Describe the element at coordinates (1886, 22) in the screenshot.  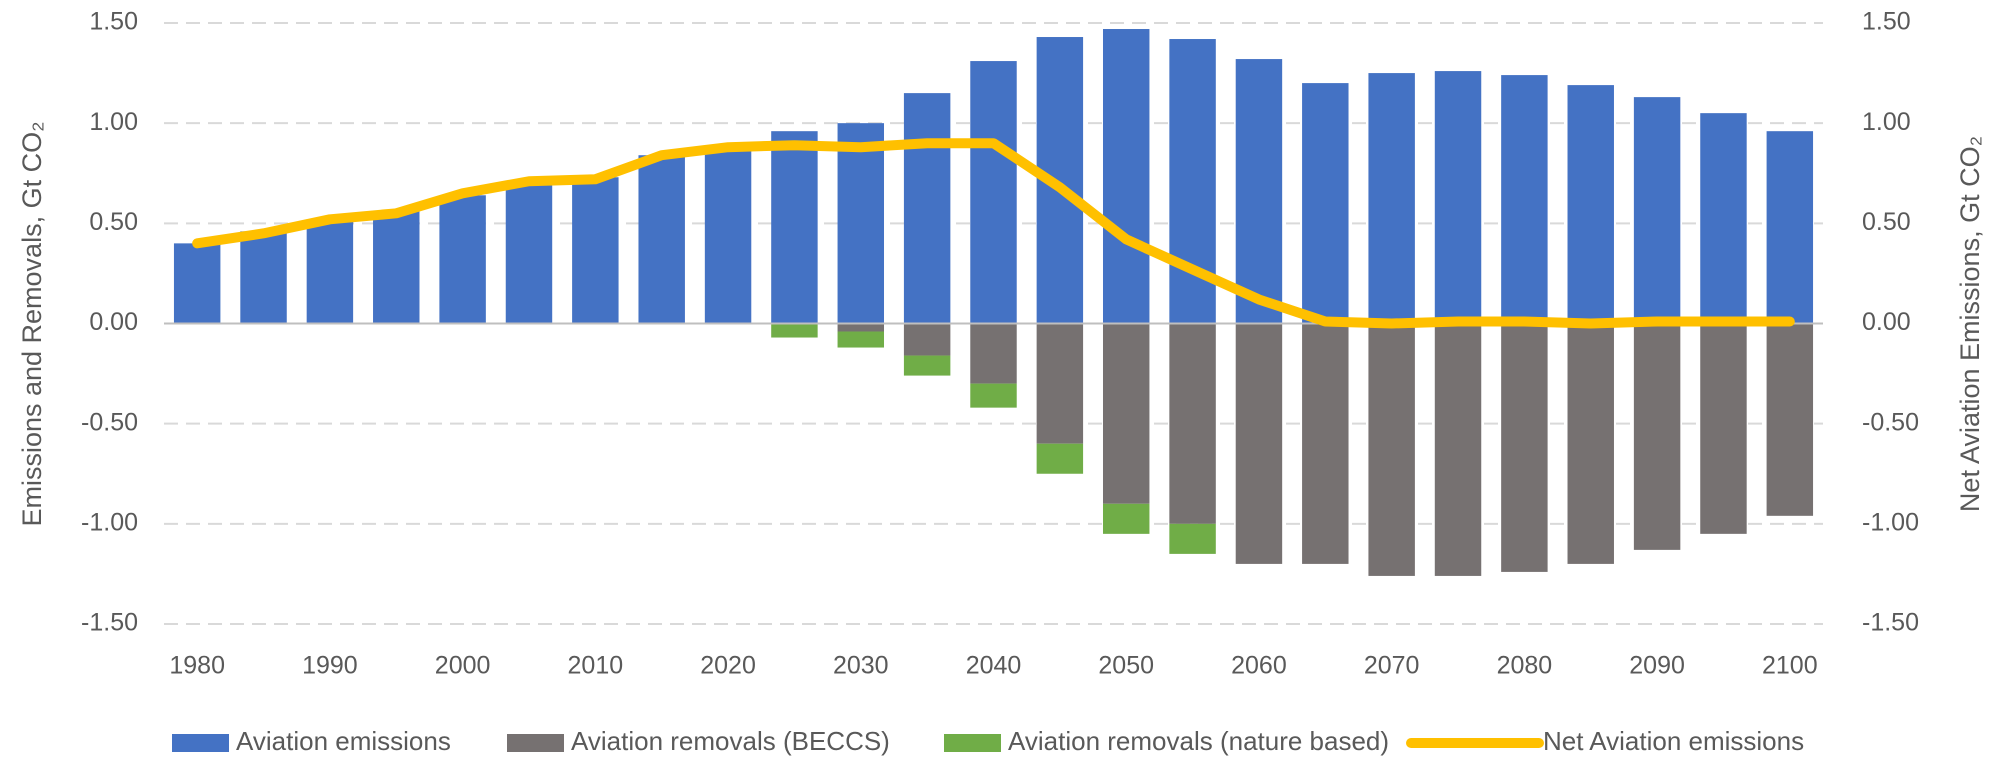
I see `y2-tick-label: 1.50` at that location.